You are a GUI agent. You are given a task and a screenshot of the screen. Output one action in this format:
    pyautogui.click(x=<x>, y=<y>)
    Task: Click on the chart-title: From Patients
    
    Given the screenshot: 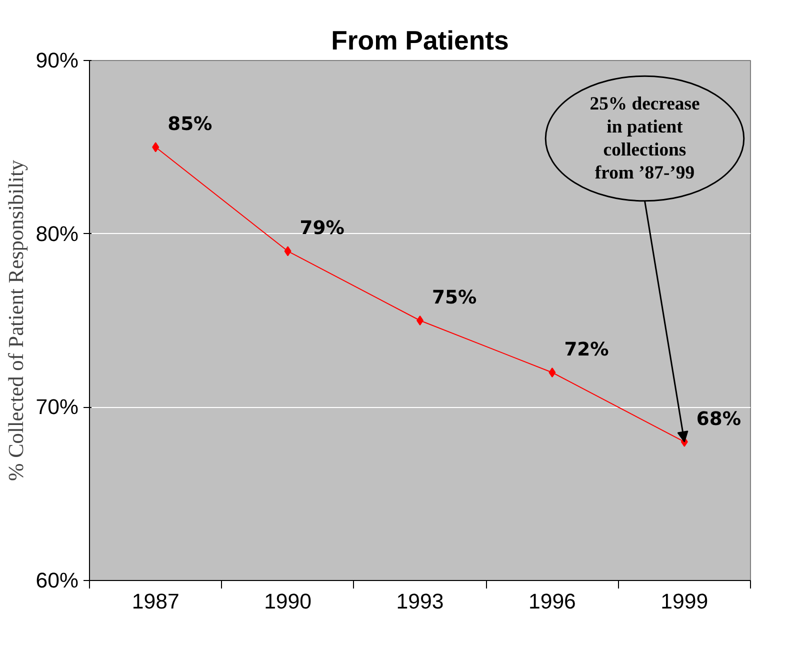 What is the action you would take?
    pyautogui.click(x=420, y=41)
    